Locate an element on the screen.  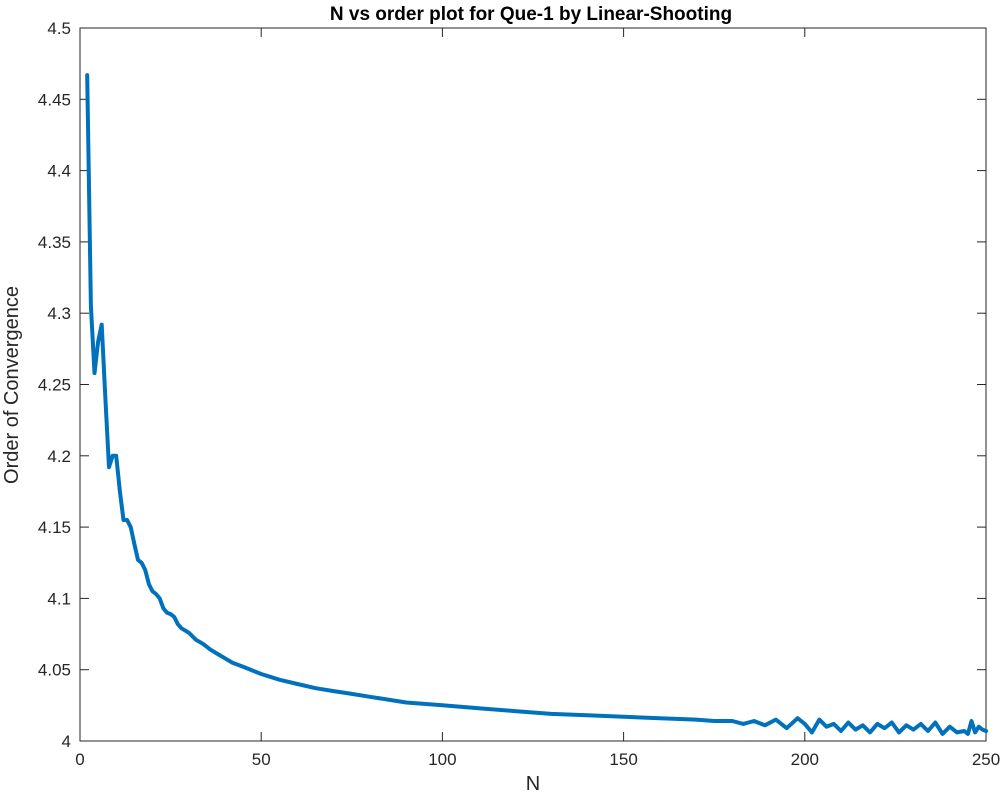
y-tick-label: 4.05 is located at coordinates (54, 670).